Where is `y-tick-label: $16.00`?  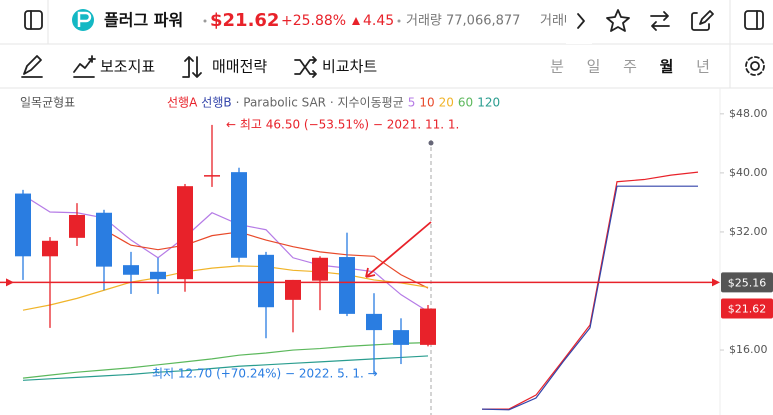 y-tick-label: $16.00 is located at coordinates (748, 349).